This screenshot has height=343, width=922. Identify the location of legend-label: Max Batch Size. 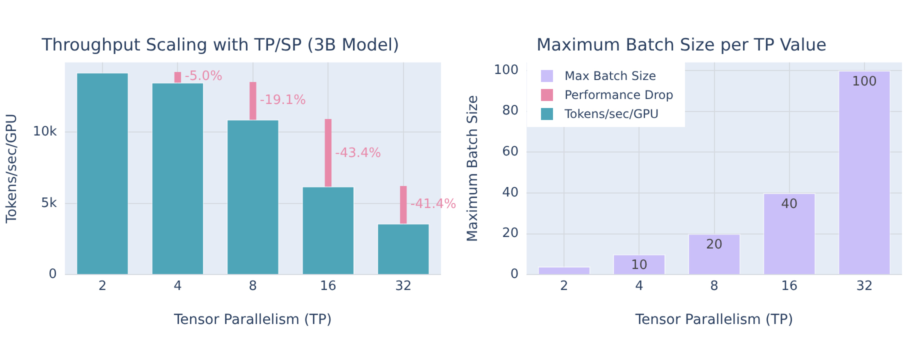
(610, 75).